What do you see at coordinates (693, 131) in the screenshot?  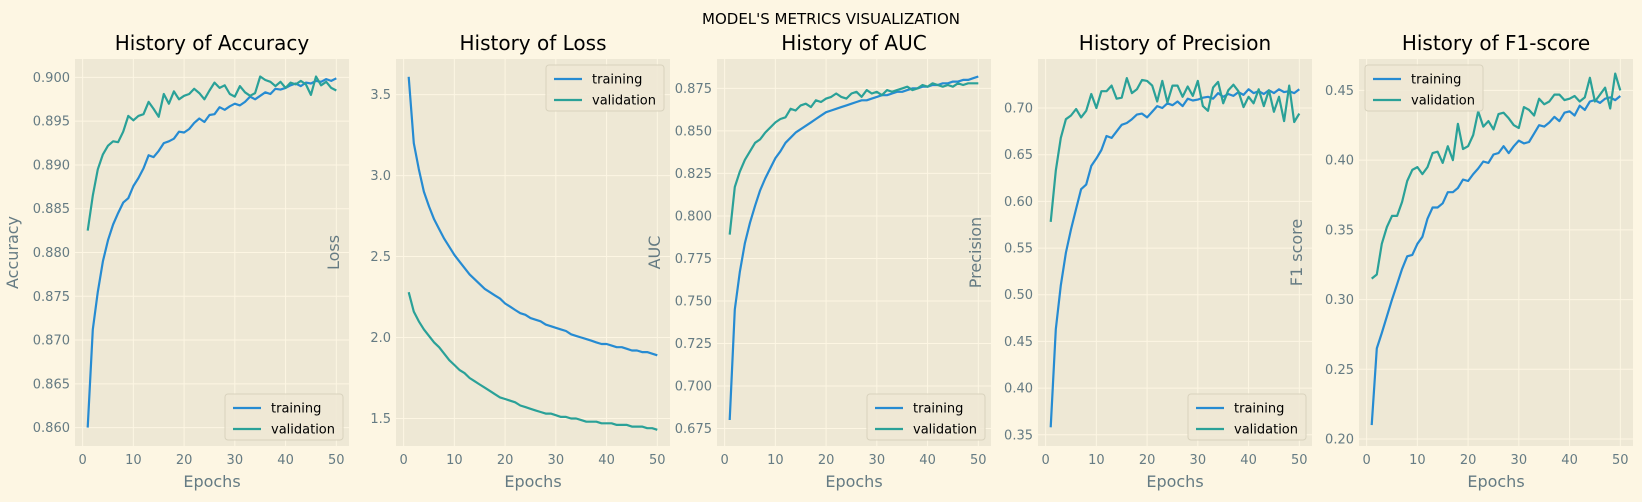 I see `y-tick-label: 0.850` at bounding box center [693, 131].